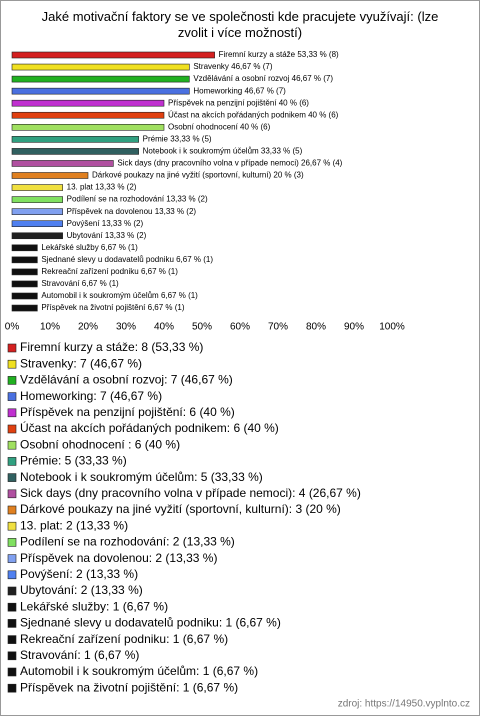  What do you see at coordinates (263, 78) in the screenshot?
I see `value-label: Vzdělávání a osobní rozvoj 46,67 % (7)` at bounding box center [263, 78].